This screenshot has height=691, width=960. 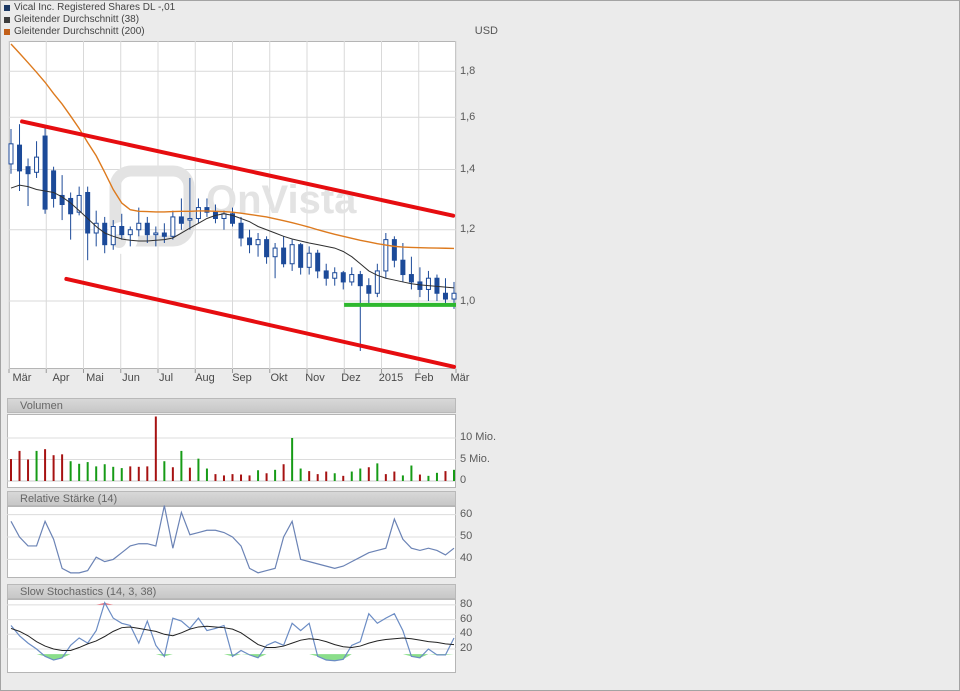 What do you see at coordinates (466, 633) in the screenshot?
I see `stoch-tick-label: 40` at bounding box center [466, 633].